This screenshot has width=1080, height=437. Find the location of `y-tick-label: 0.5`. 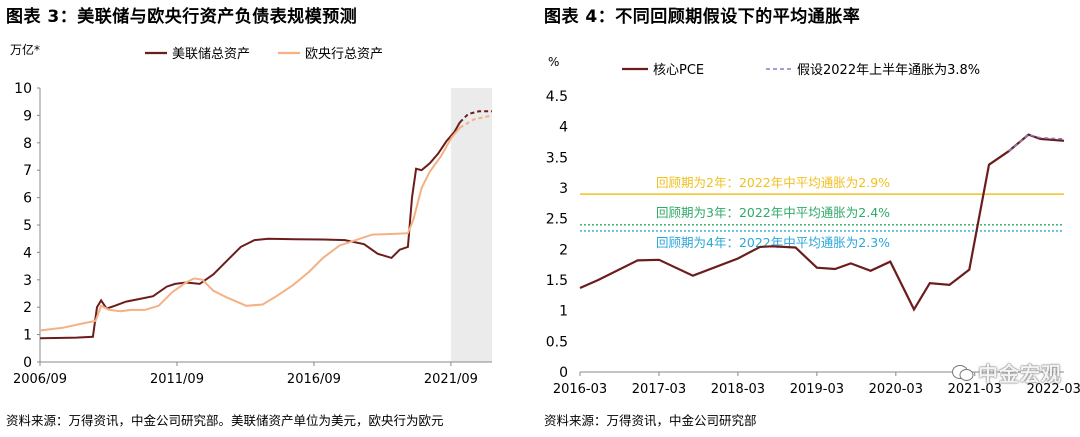

y-tick-label: 0.5 is located at coordinates (557, 342).